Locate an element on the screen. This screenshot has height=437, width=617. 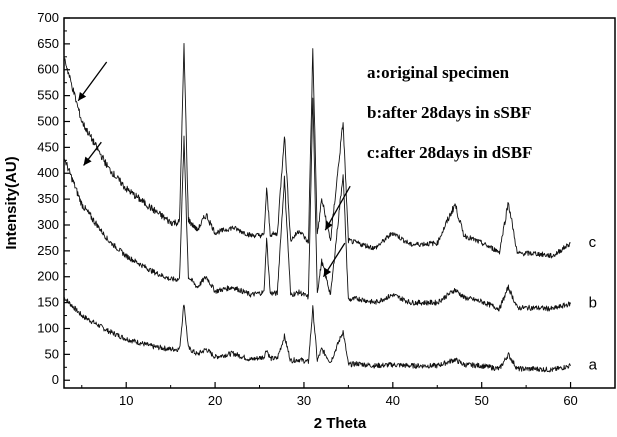
x-axis-title: 2 Theta is located at coordinates (340, 423).